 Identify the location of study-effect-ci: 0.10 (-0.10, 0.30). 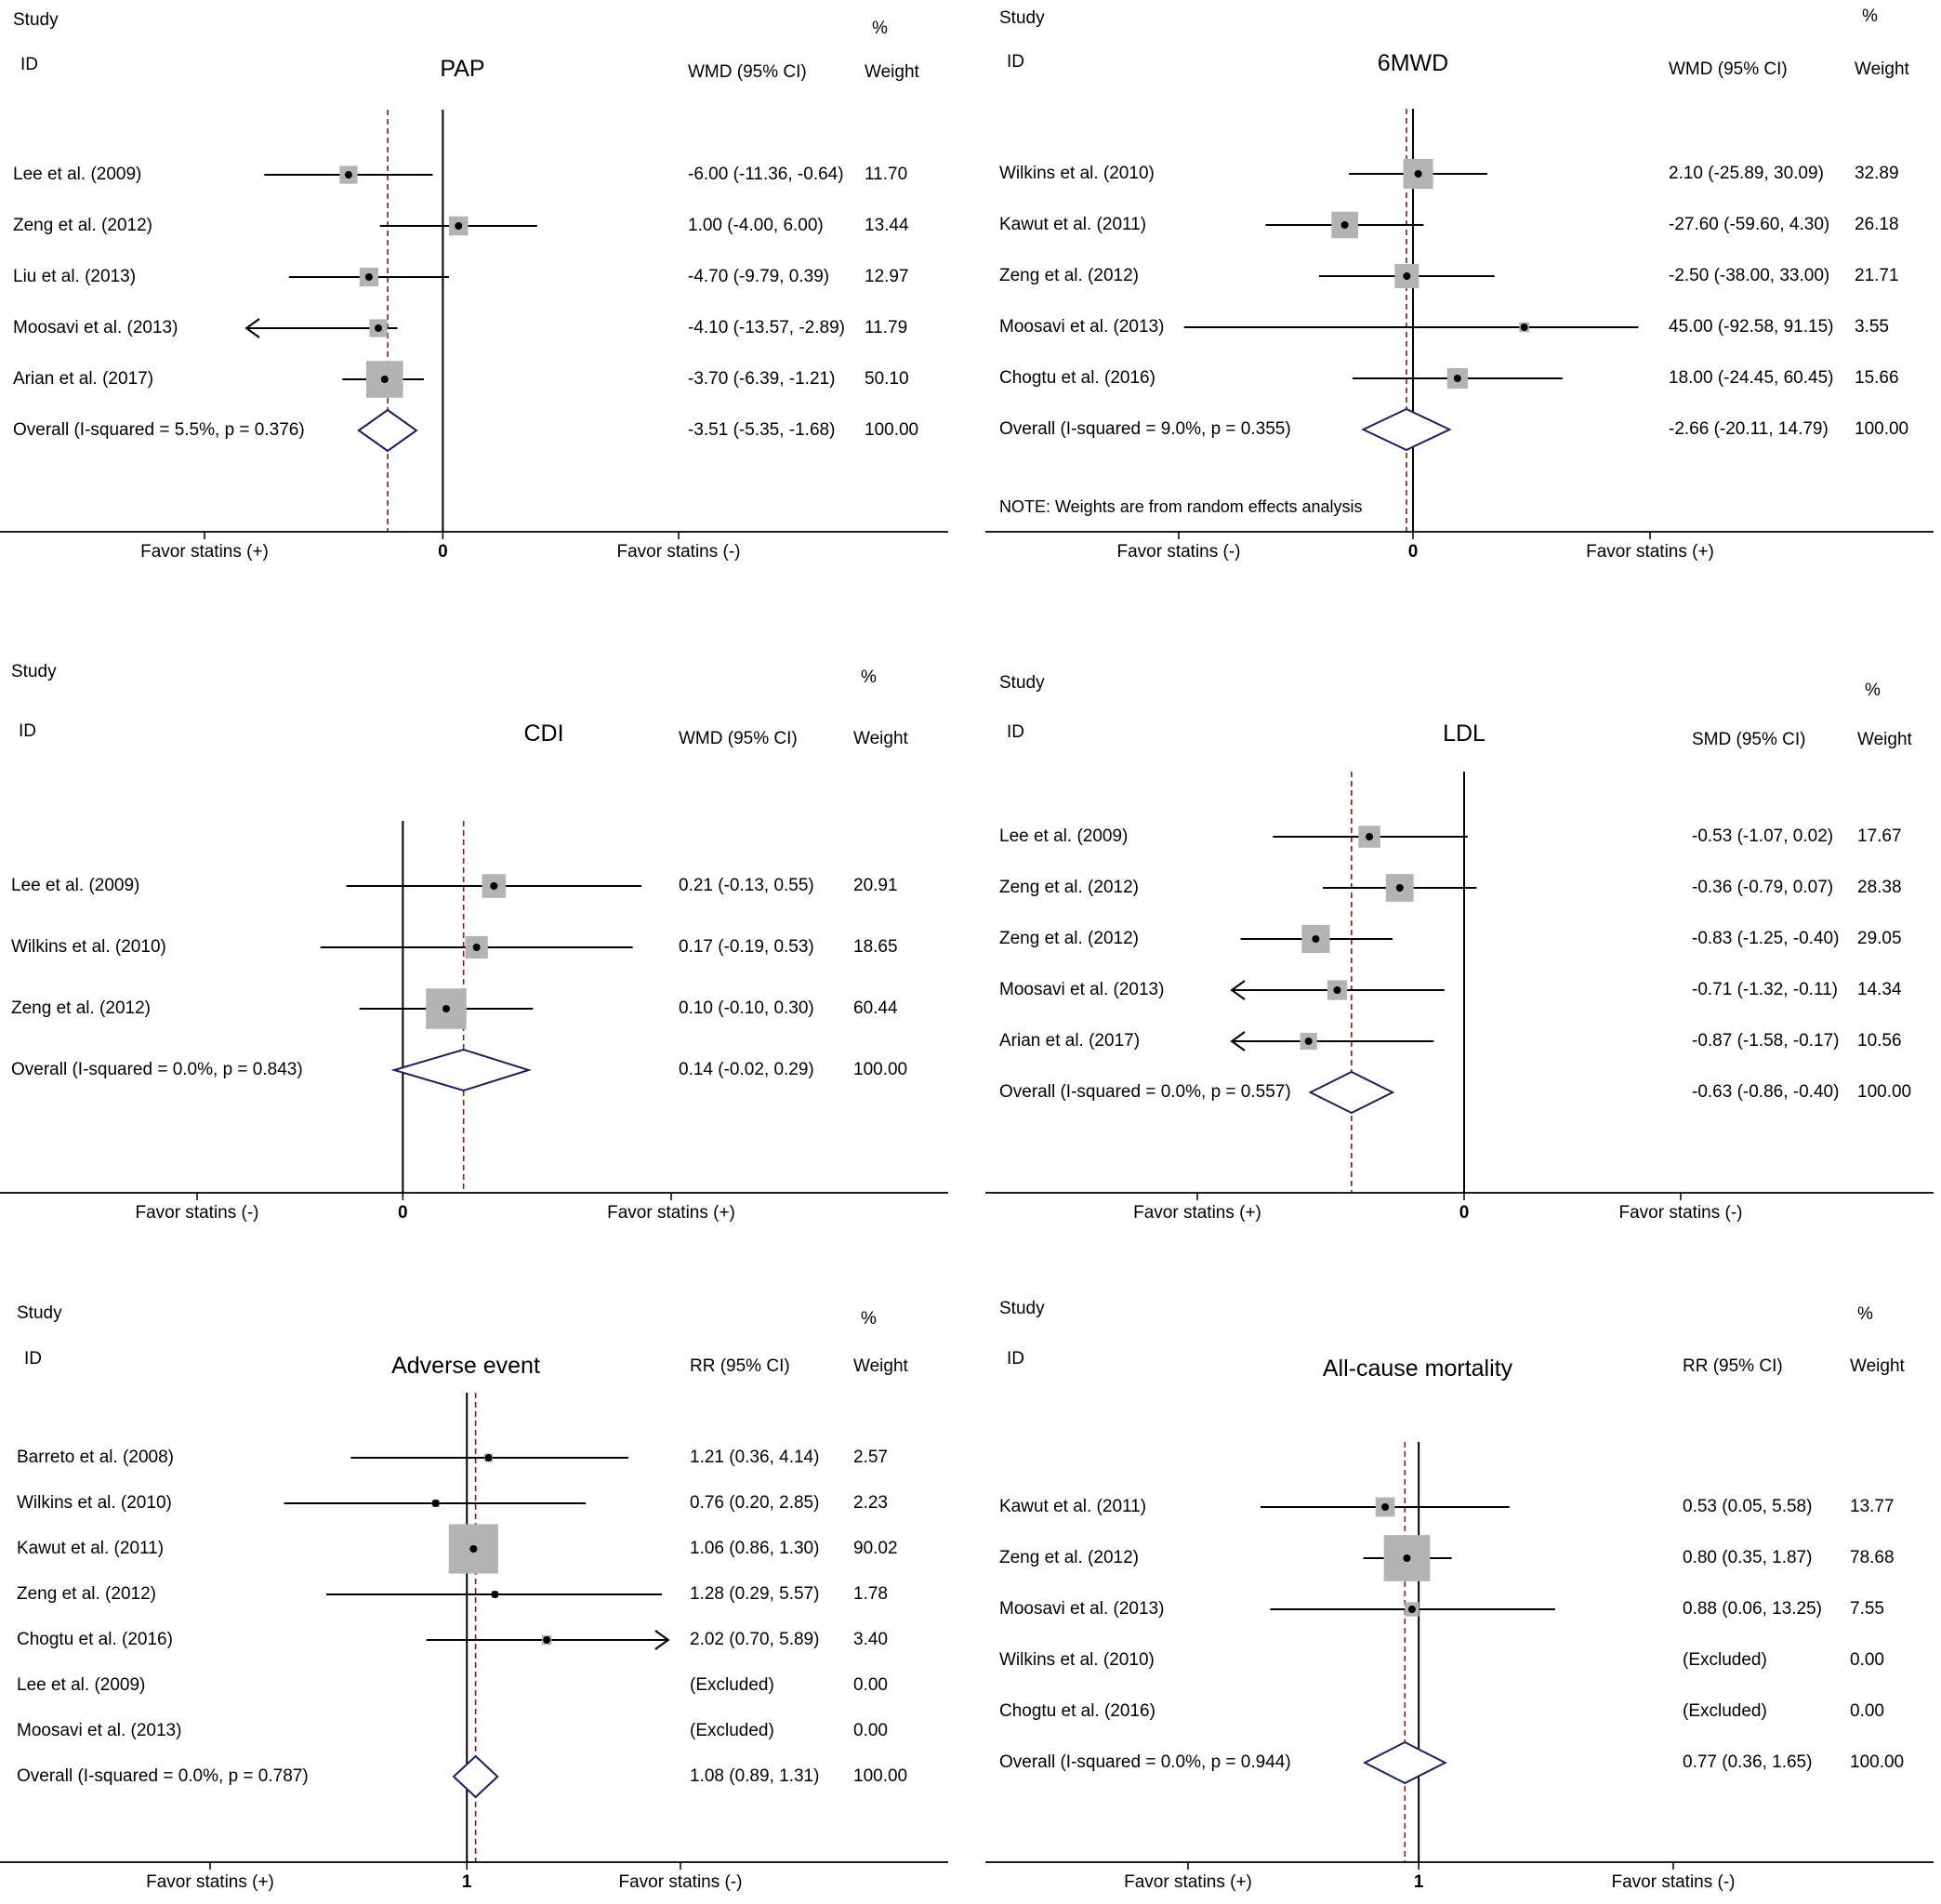
(747, 1008).